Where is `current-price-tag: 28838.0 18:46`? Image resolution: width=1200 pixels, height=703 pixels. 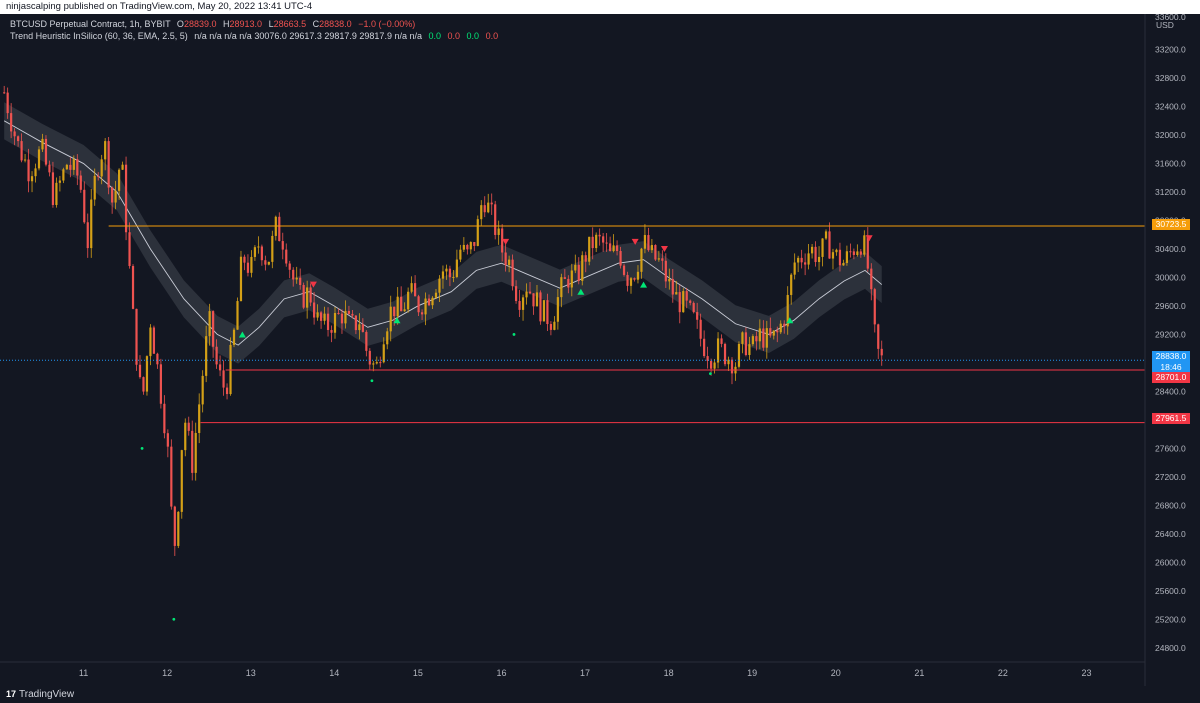
current-price-tag: 28838.0 18:46 is located at coordinates (1171, 362).